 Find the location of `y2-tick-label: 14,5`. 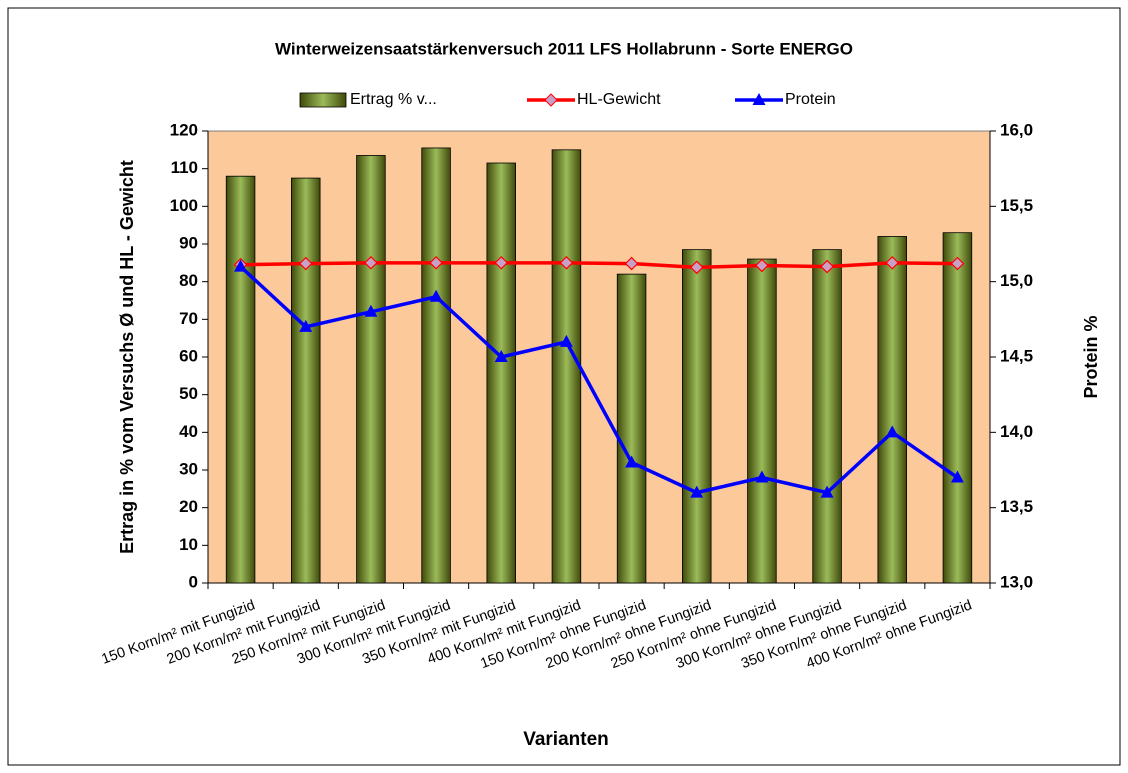

y2-tick-label: 14,5 is located at coordinates (1016, 355).